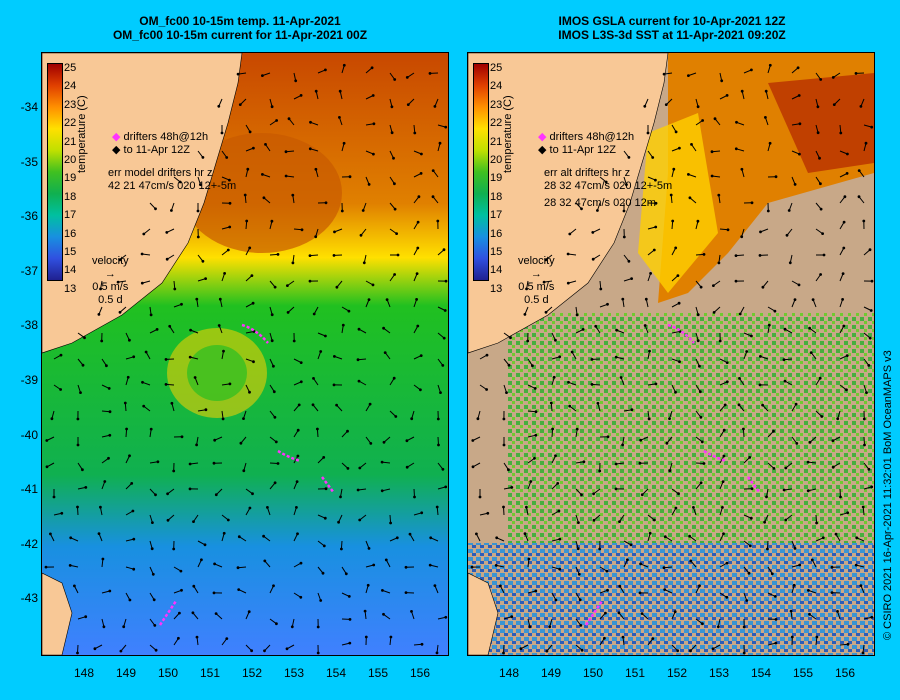  I want to click on left-drifter-track, so click(168, 613).